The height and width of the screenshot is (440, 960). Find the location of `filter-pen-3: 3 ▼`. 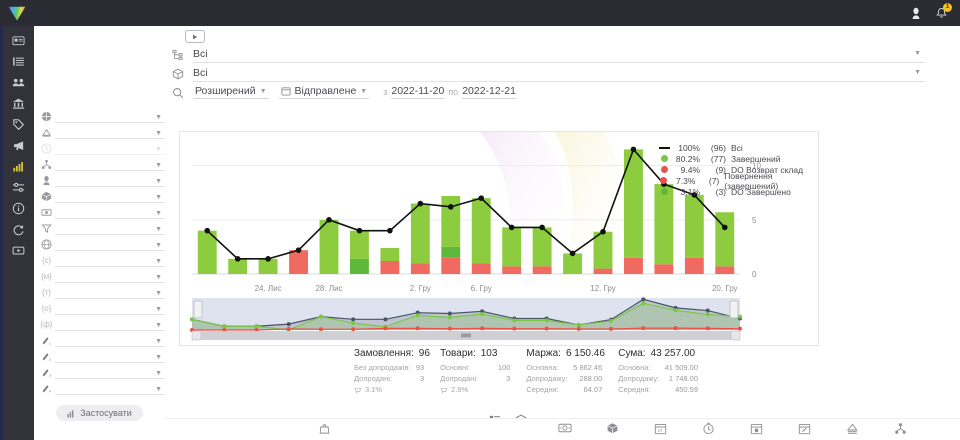

filter-pen-3: 3 ▼ is located at coordinates (99, 372).